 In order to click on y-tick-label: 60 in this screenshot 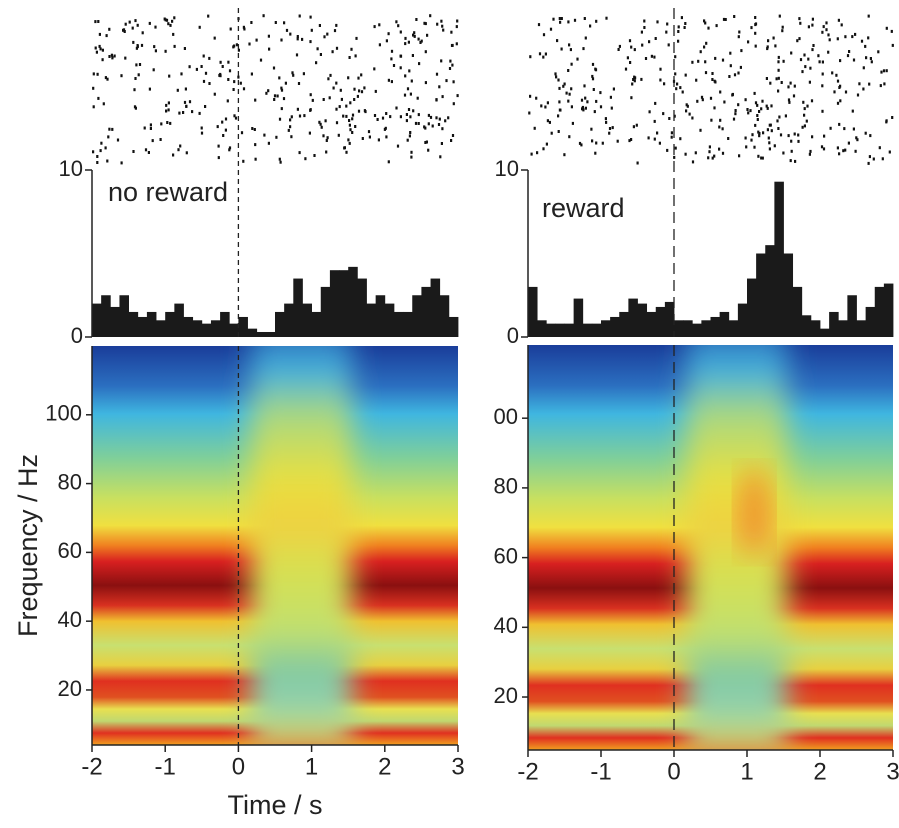, I will do `click(506, 555)`.